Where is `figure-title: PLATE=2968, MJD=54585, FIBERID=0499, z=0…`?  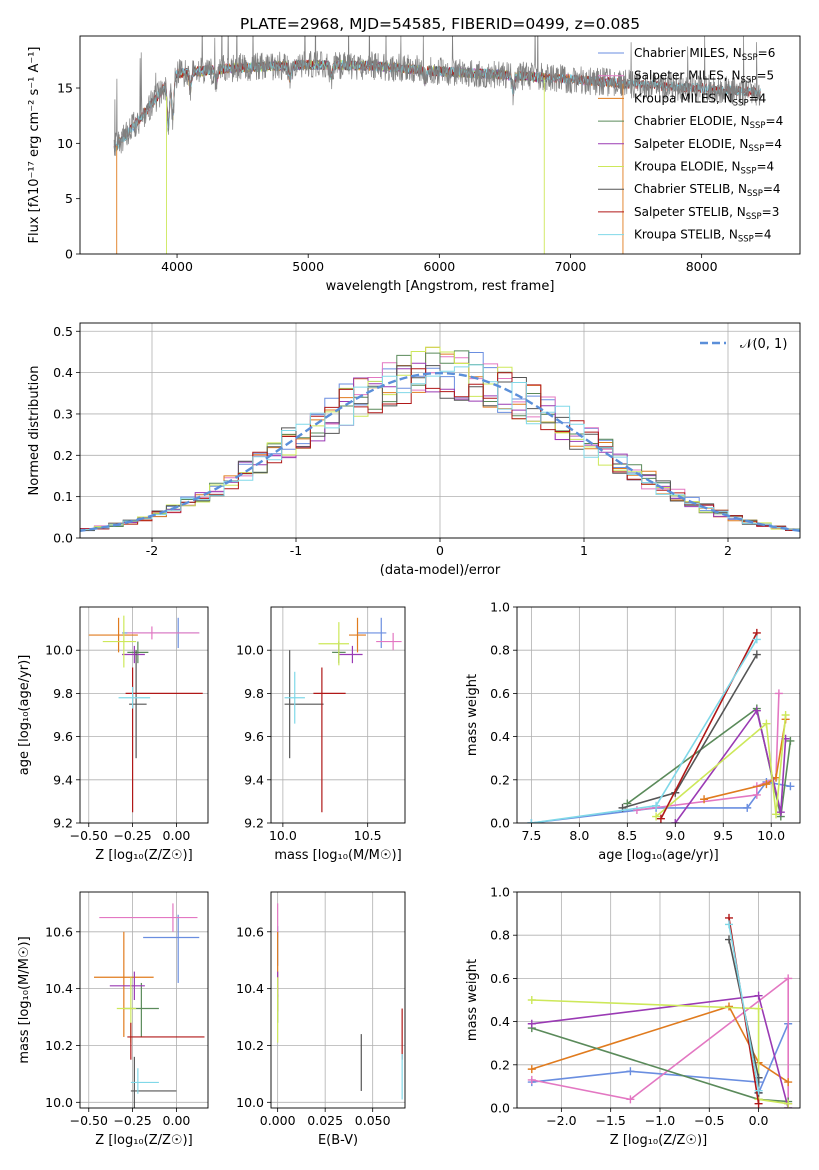 figure-title: PLATE=2968, MJD=54585, FIBERID=0499, z=0… is located at coordinates (440, 24).